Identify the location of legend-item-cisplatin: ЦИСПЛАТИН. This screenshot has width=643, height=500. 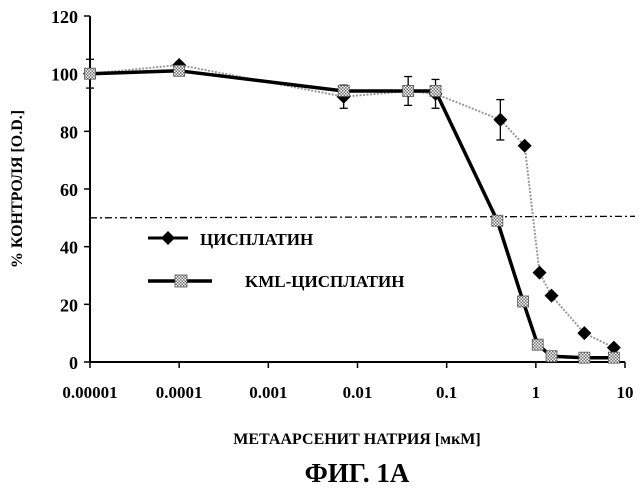
(230, 239).